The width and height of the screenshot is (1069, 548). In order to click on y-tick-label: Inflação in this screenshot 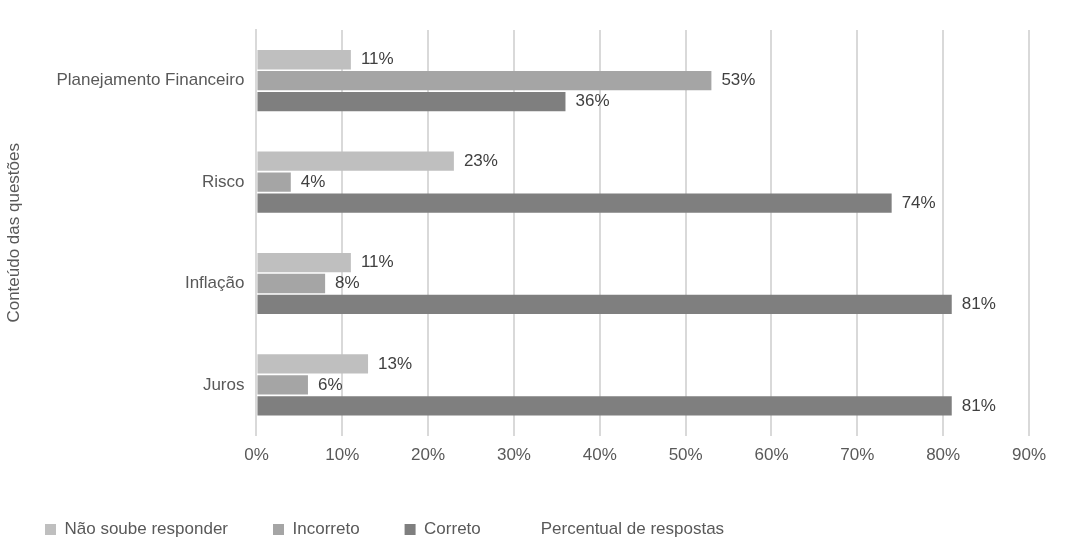, I will do `click(214, 283)`.